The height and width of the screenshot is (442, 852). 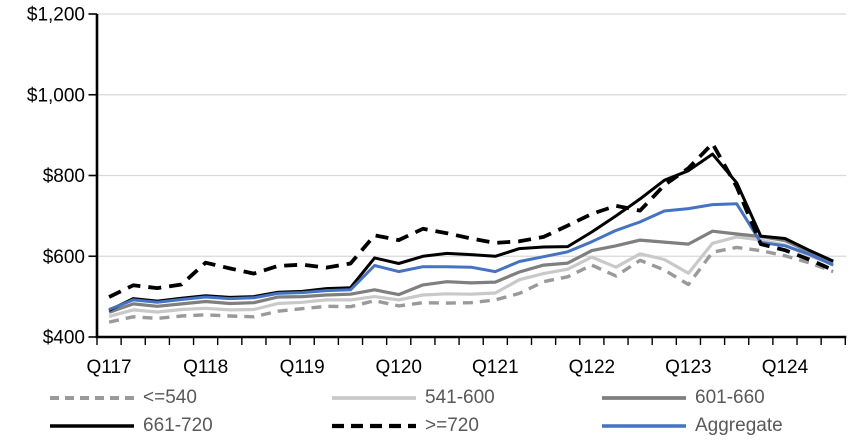 I want to click on legend-item-661-720: 661-720, so click(x=130, y=426).